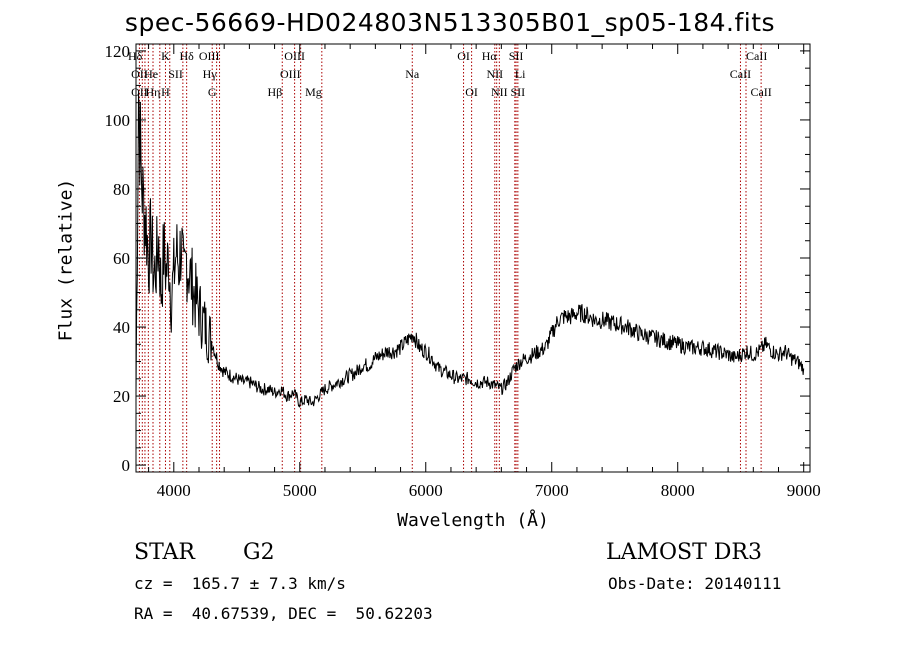 This screenshot has height=649, width=900. Describe the element at coordinates (473, 520) in the screenshot. I see `x-axis-label: Wavelength (Å)` at that location.